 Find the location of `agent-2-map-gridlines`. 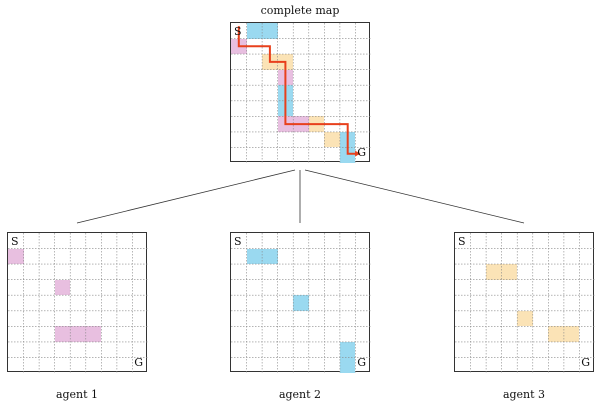

agent-2-map-gridlines is located at coordinates (301, 303).